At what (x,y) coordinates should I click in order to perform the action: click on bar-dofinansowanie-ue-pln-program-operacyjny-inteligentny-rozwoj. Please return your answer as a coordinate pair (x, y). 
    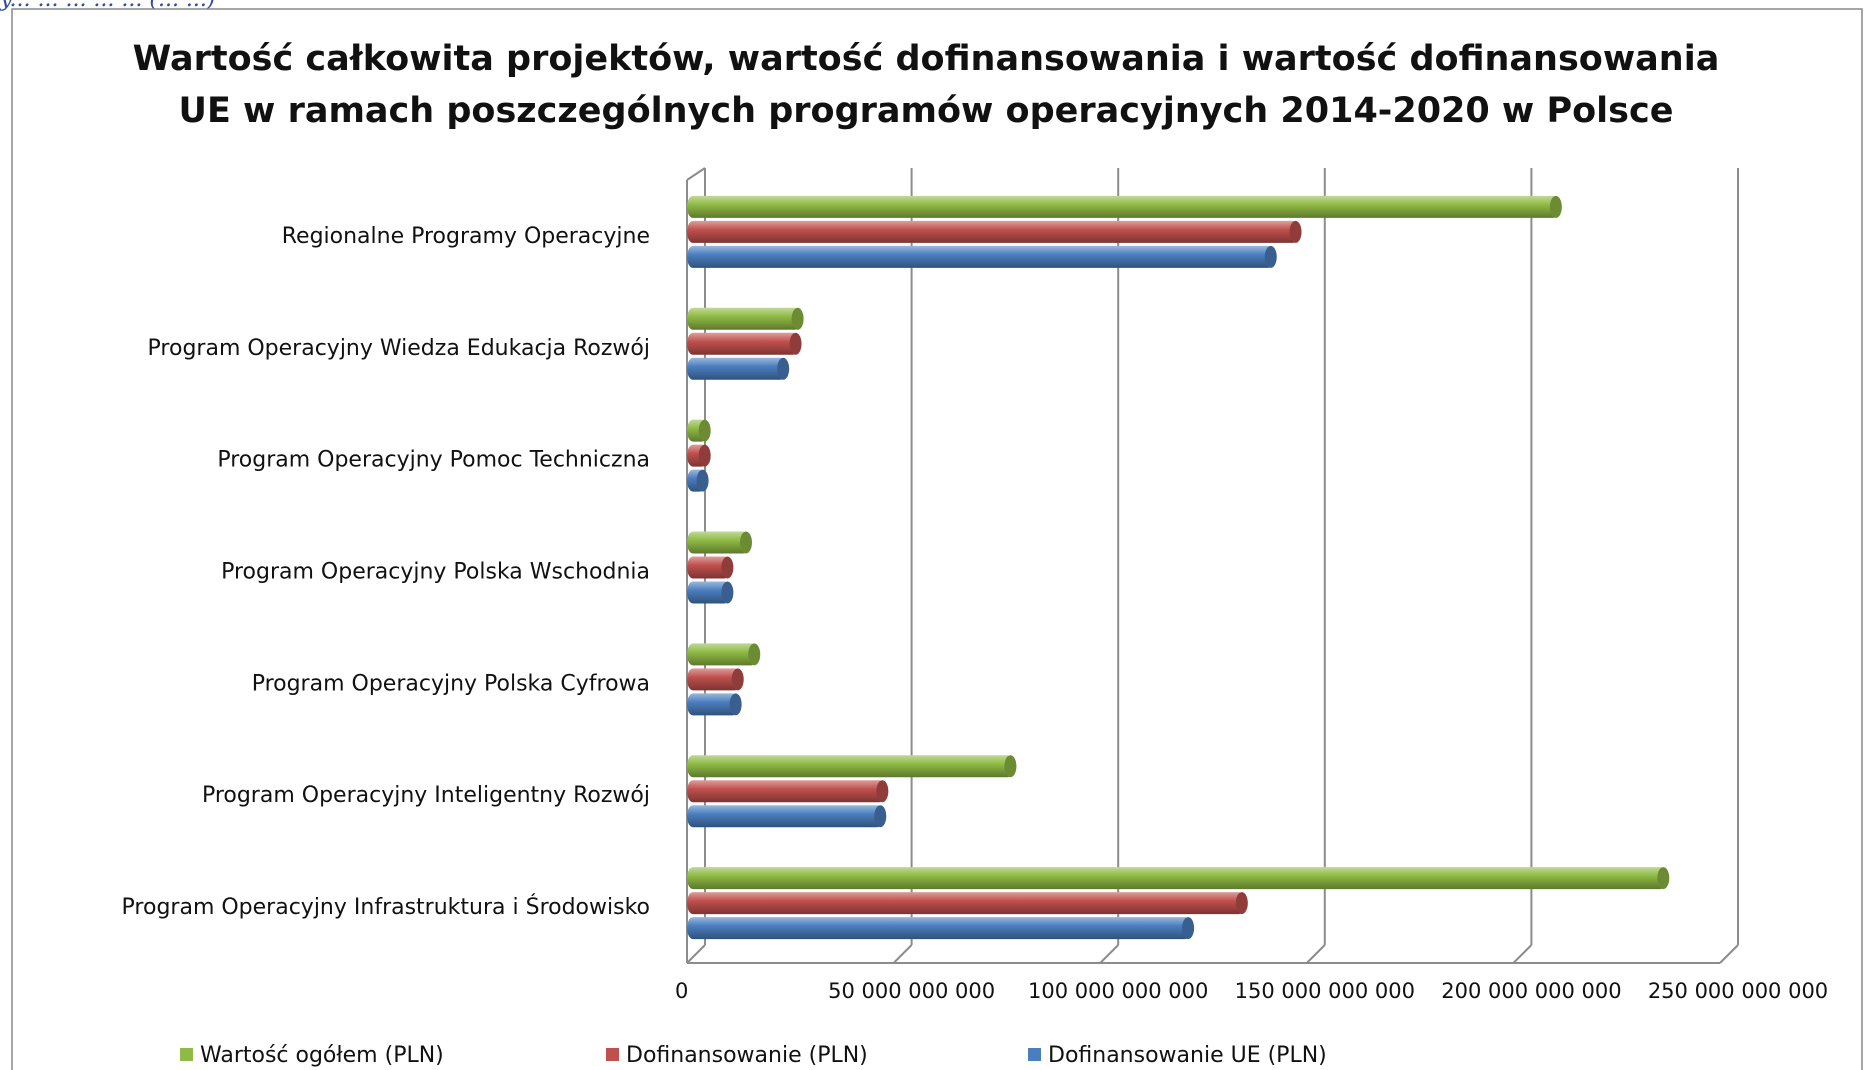
    Looking at the image, I should click on (787, 816).